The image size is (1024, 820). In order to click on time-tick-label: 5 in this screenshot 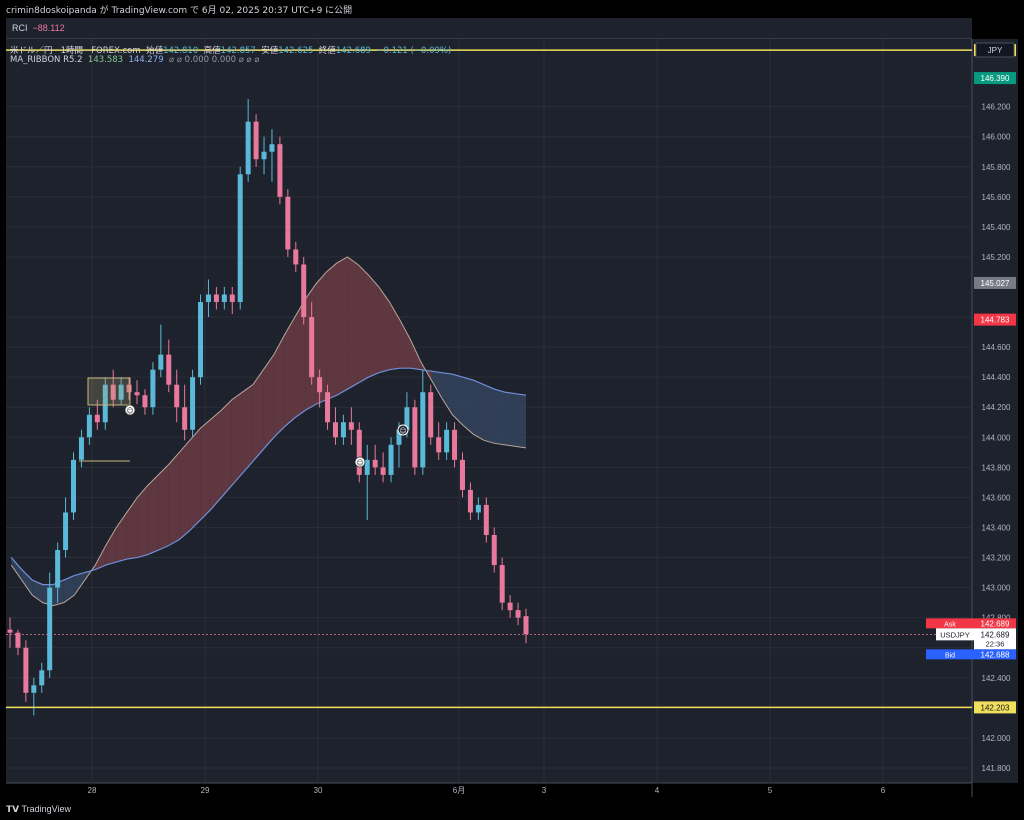, I will do `click(770, 790)`.